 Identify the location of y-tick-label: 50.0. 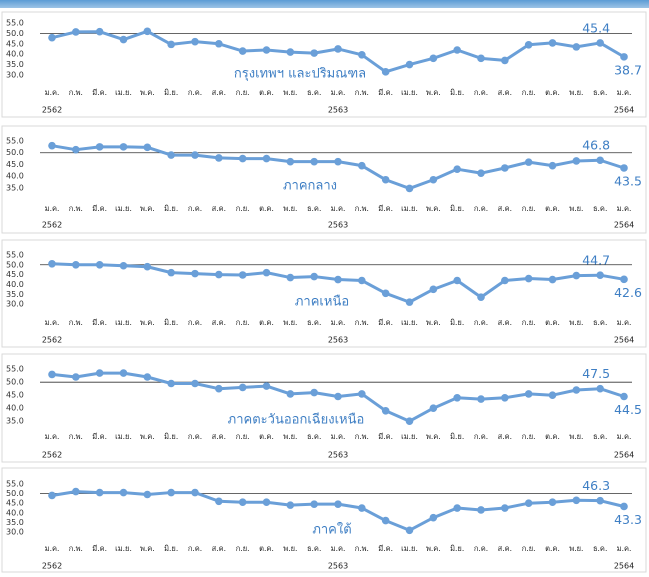
(15, 152).